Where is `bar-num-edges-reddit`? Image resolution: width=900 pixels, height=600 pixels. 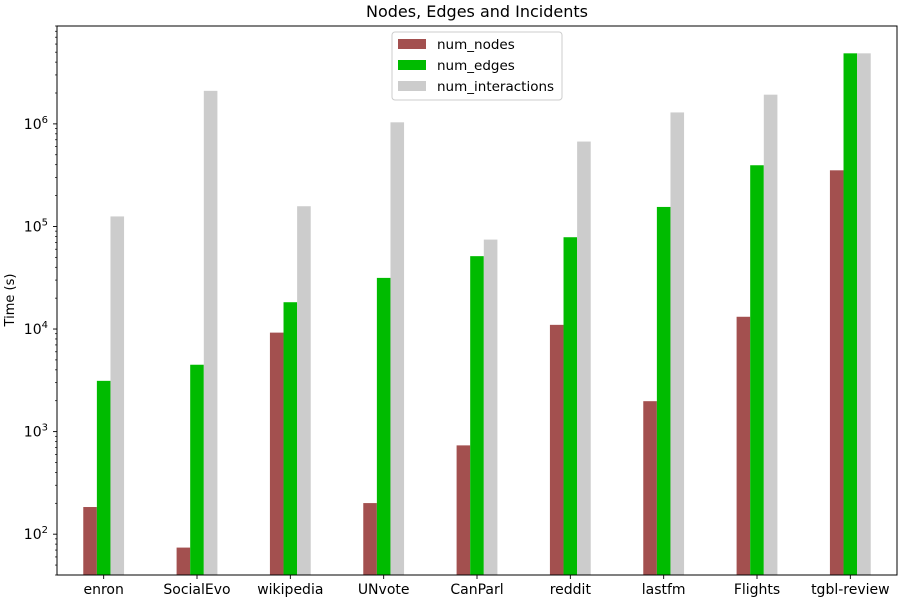 bar-num-edges-reddit is located at coordinates (570, 406).